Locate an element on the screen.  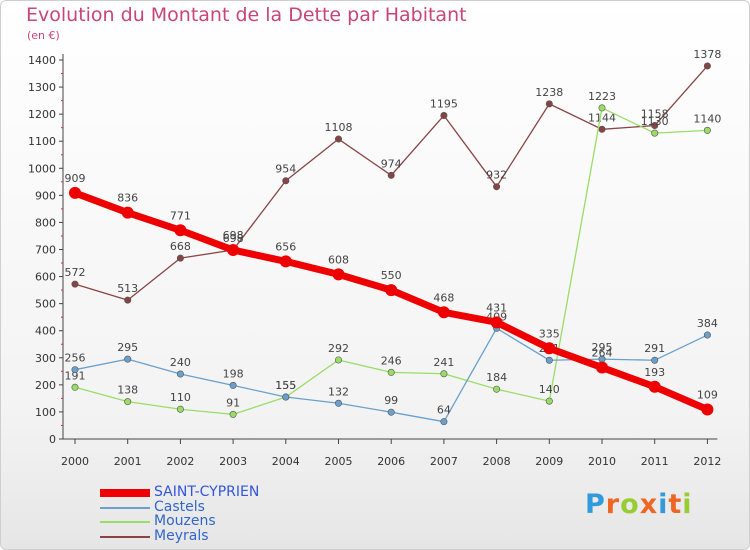
data-label: 291 is located at coordinates (654, 348).